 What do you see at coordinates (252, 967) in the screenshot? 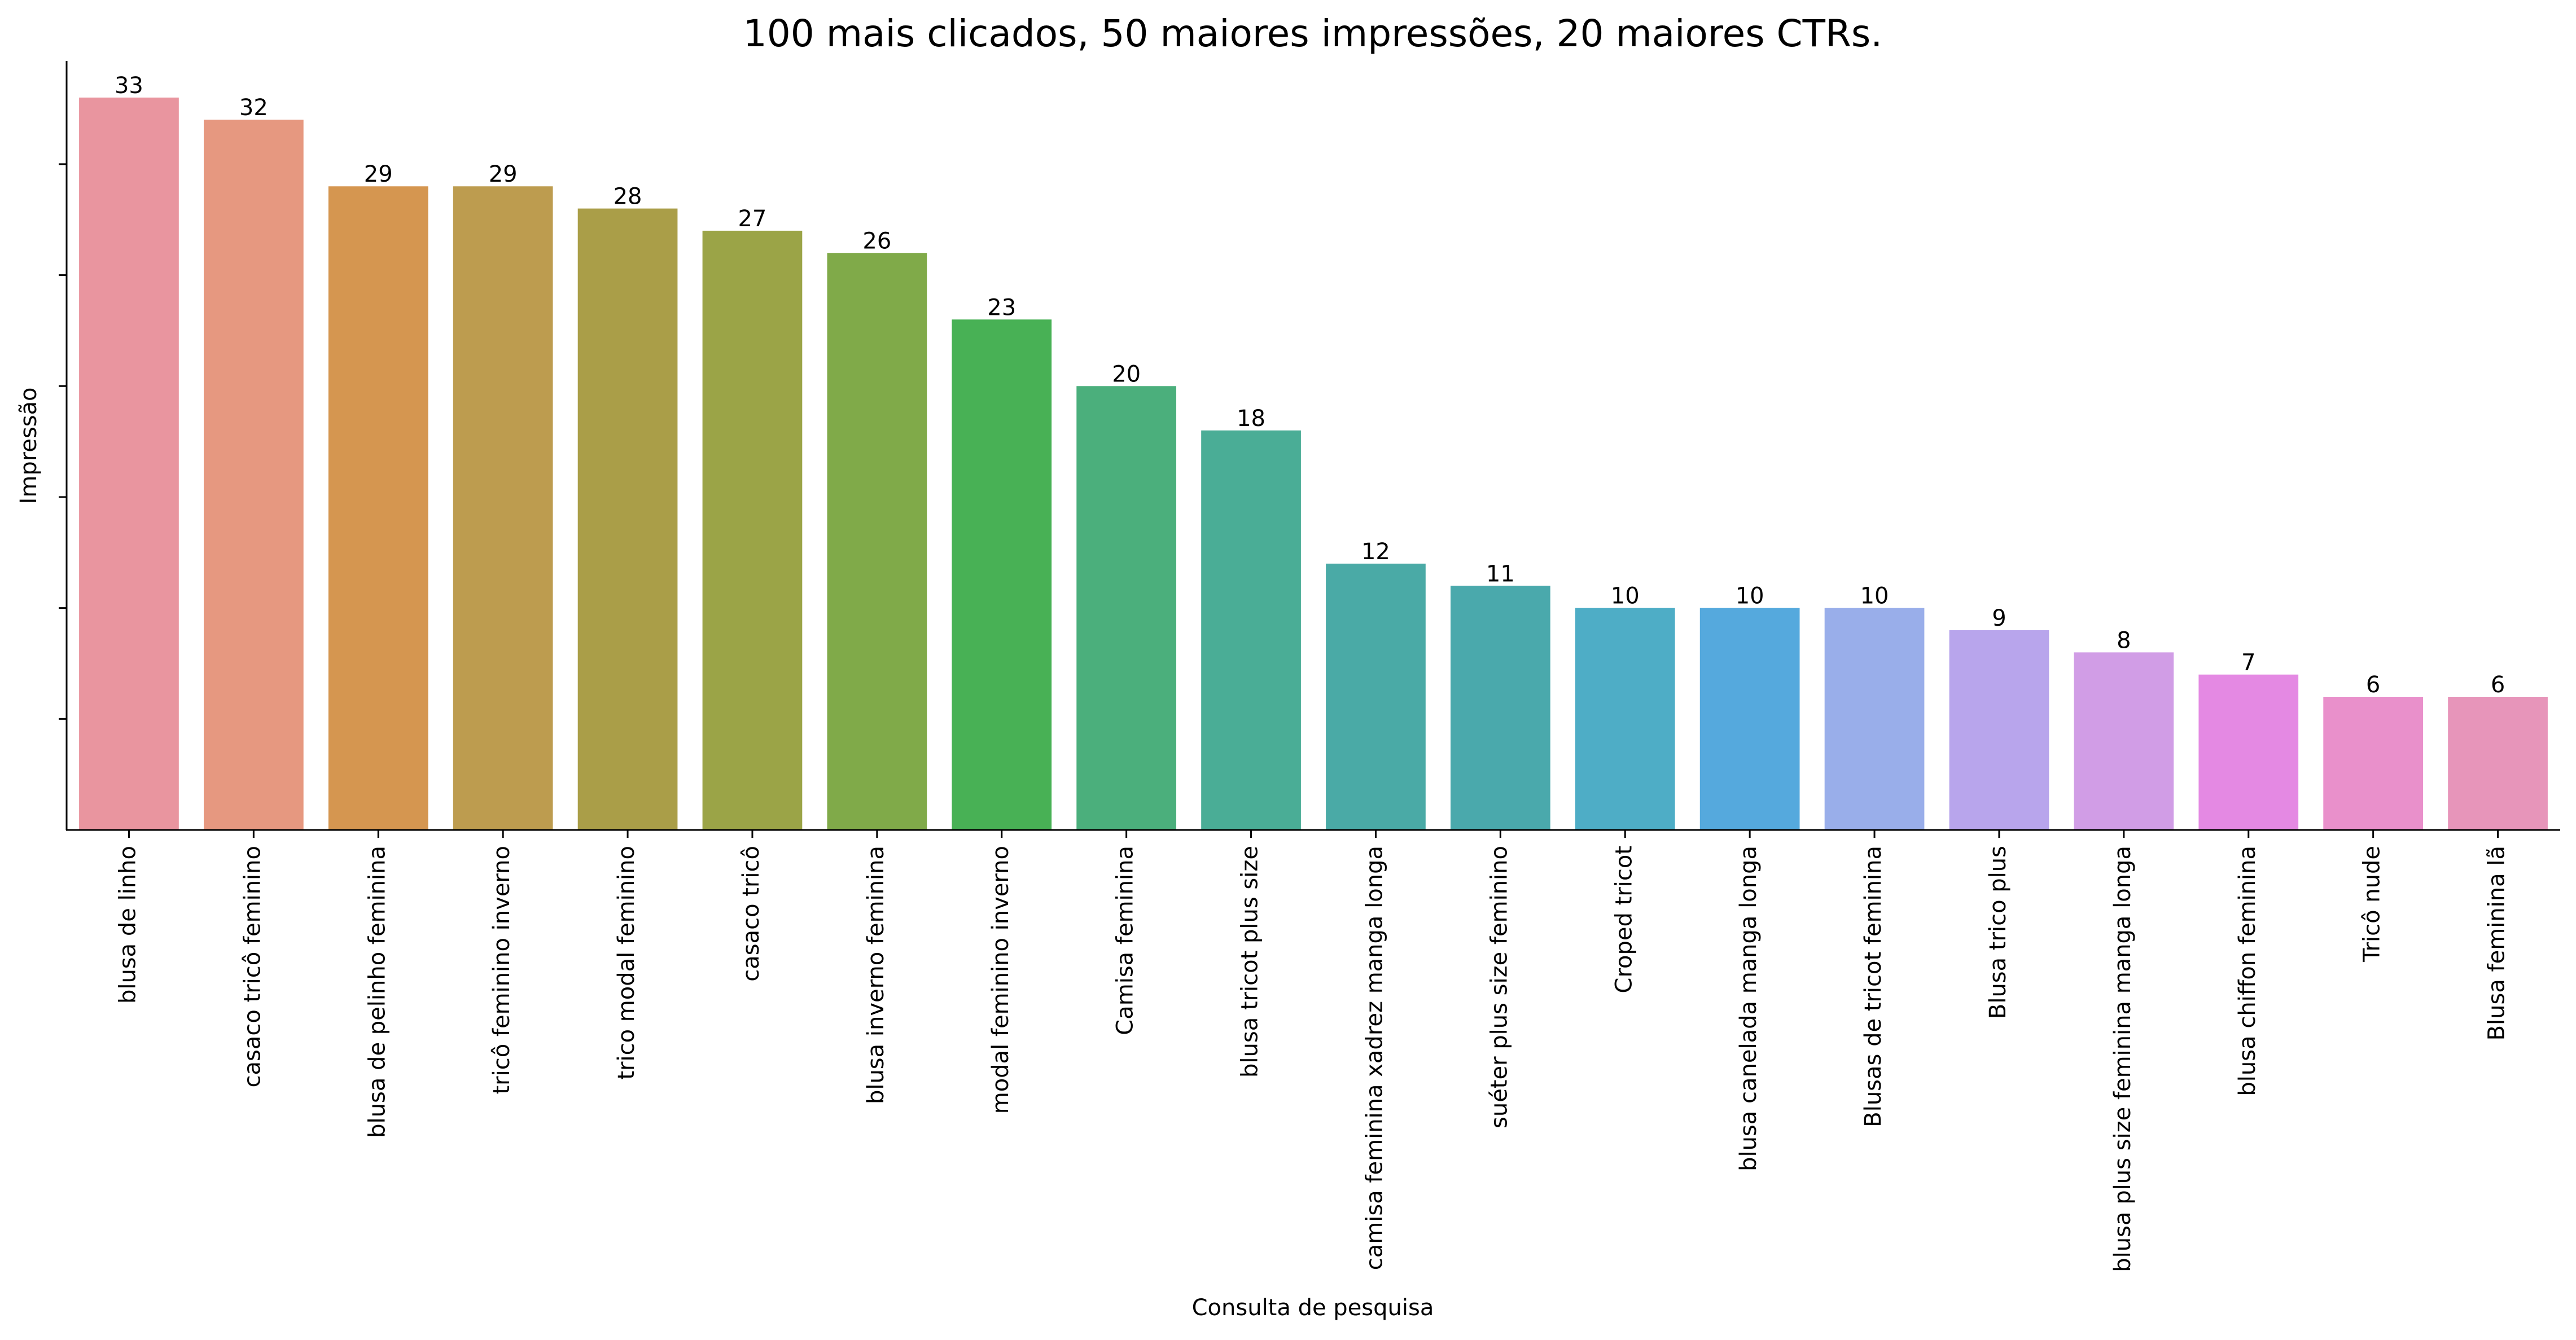
I see `x-tick-label: casaco tricô feminino` at bounding box center [252, 967].